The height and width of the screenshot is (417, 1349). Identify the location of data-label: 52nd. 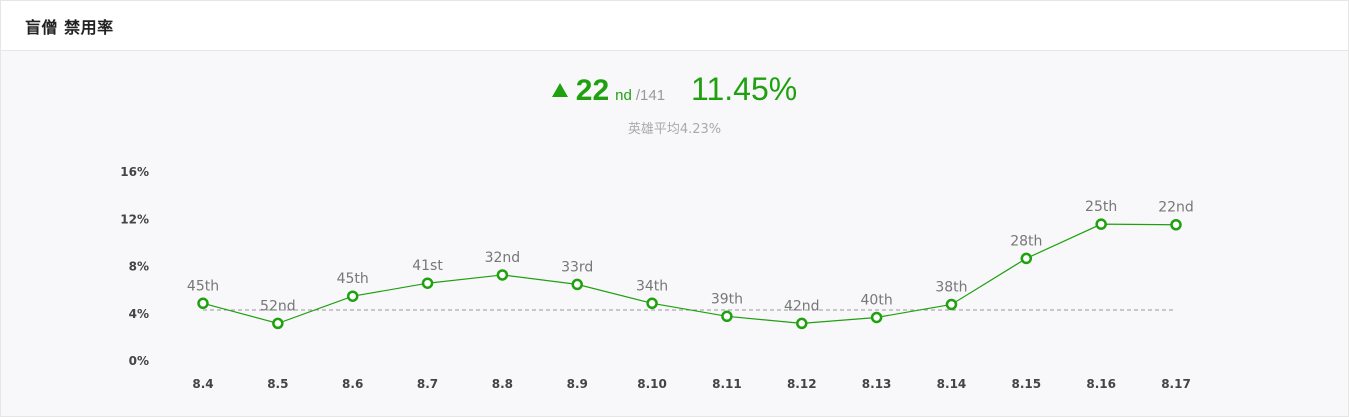
(278, 306).